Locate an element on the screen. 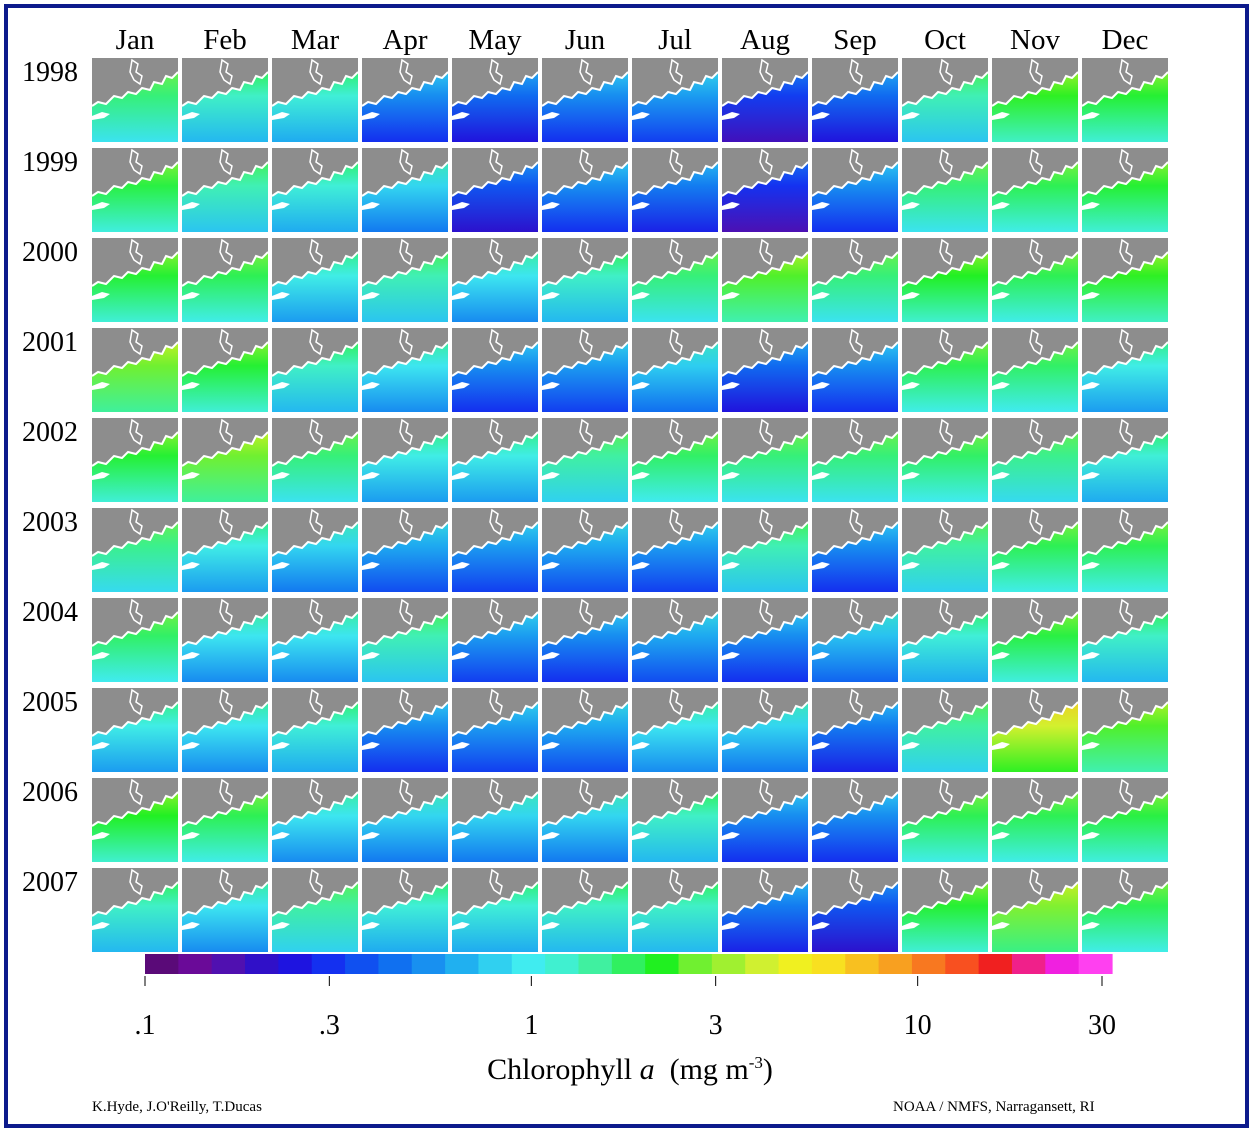 The image size is (1251, 1132). tile-2007-Oct is located at coordinates (945, 910).